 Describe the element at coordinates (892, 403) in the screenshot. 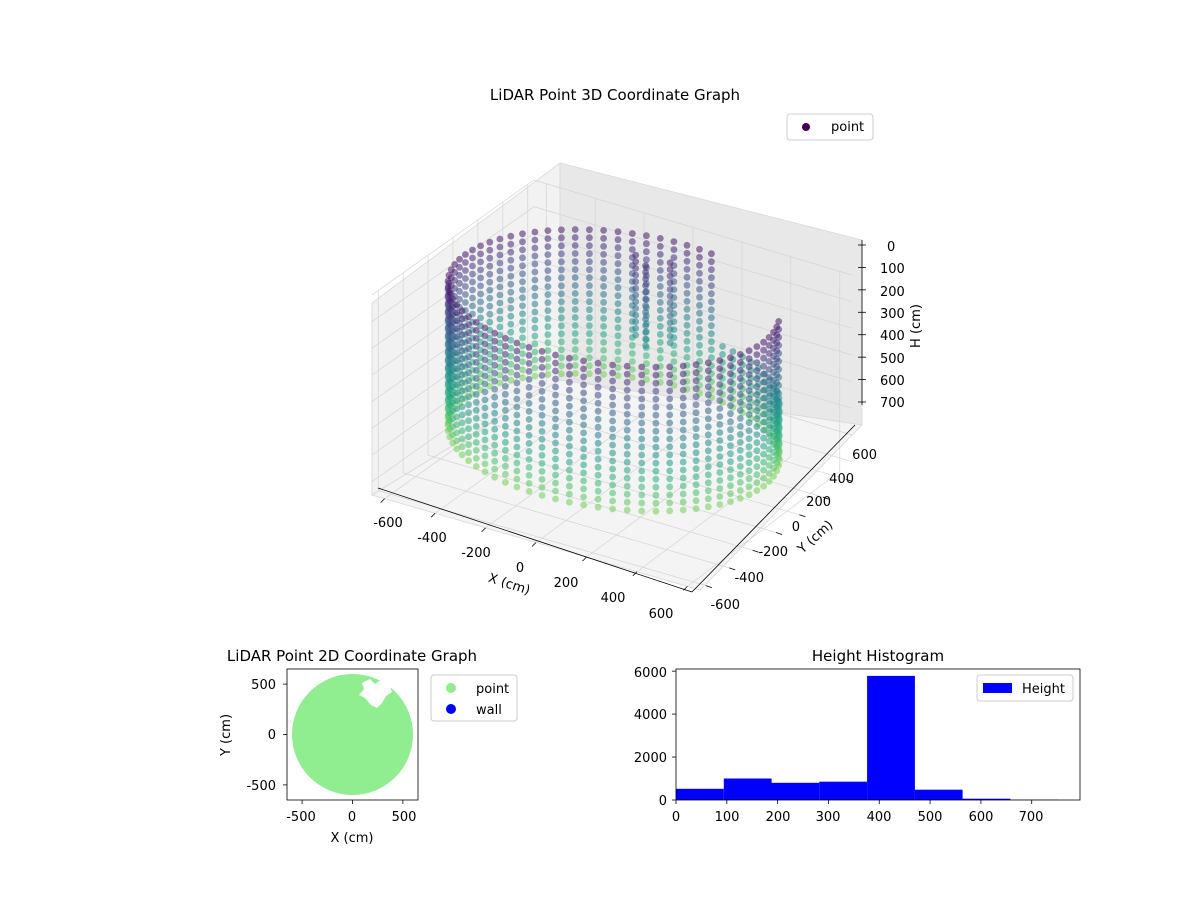

I see `z-tick-label: 700` at that location.